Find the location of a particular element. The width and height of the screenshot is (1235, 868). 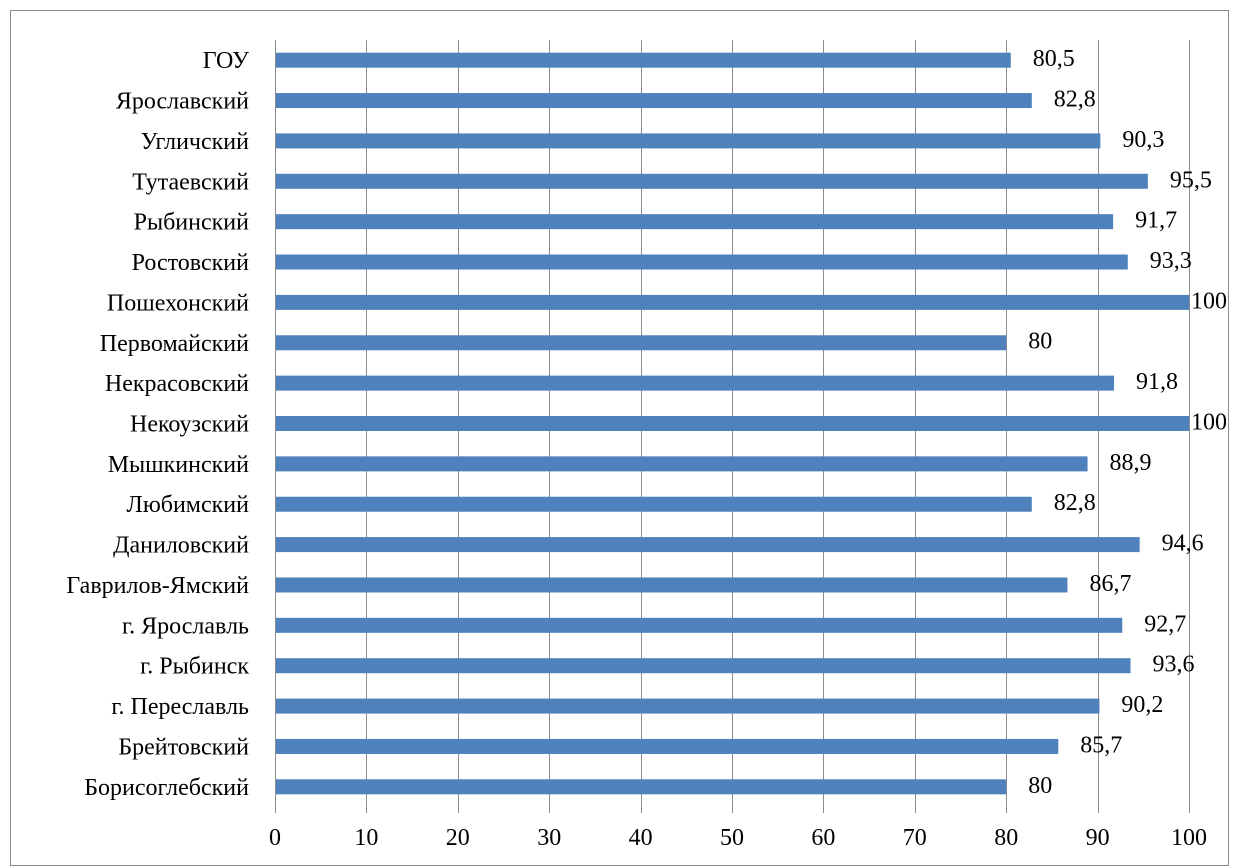

x-tick-label-20: 20 is located at coordinates (458, 838).